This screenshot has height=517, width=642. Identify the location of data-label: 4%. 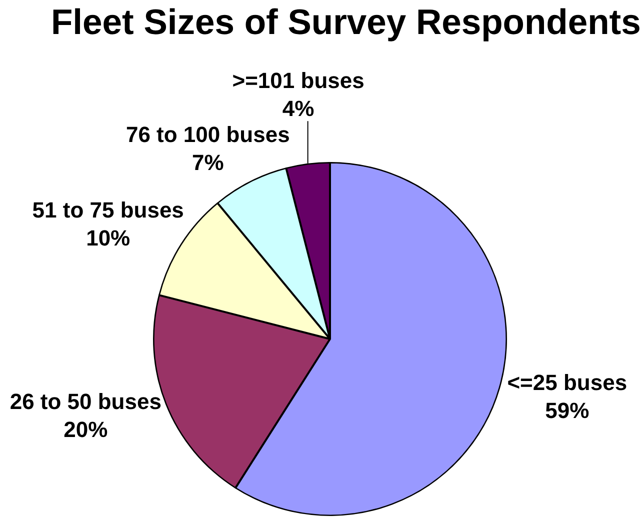
(298, 109).